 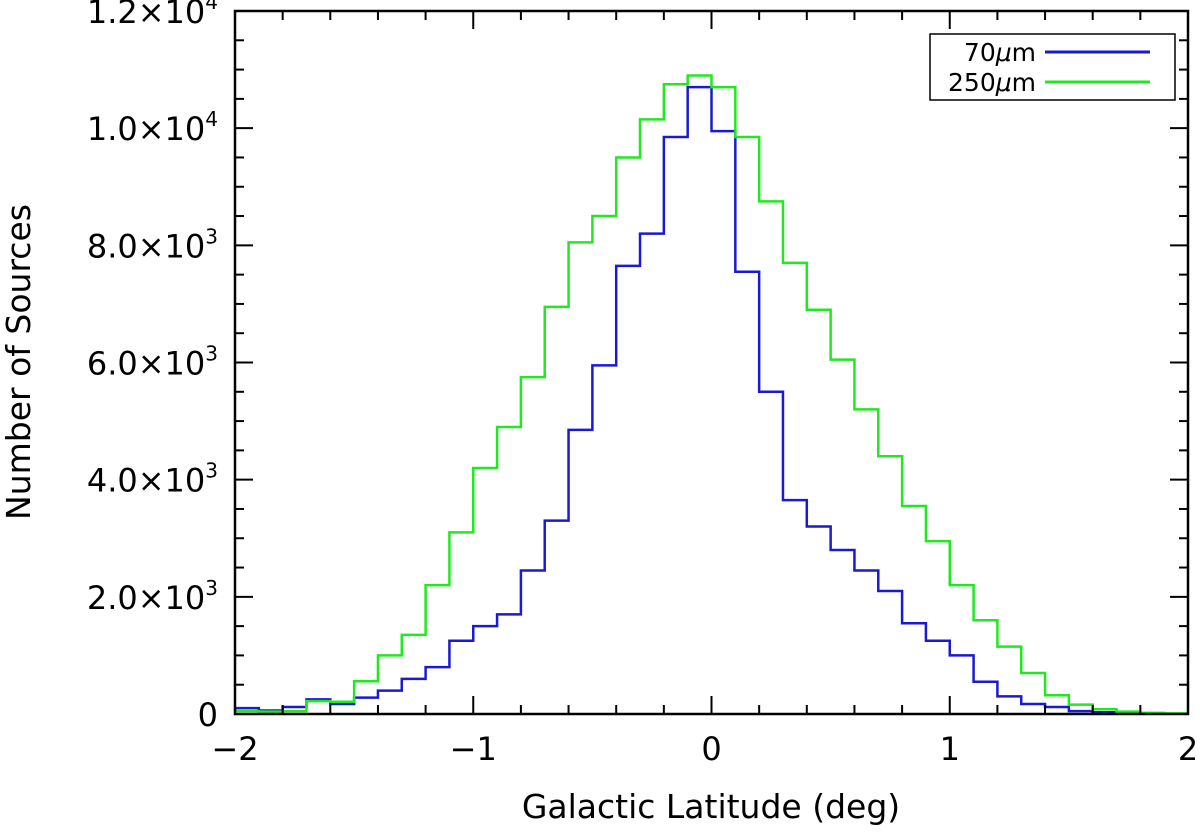 What do you see at coordinates (711, 806) in the screenshot?
I see `x-axis-title: Galactic Latitude (deg)` at bounding box center [711, 806].